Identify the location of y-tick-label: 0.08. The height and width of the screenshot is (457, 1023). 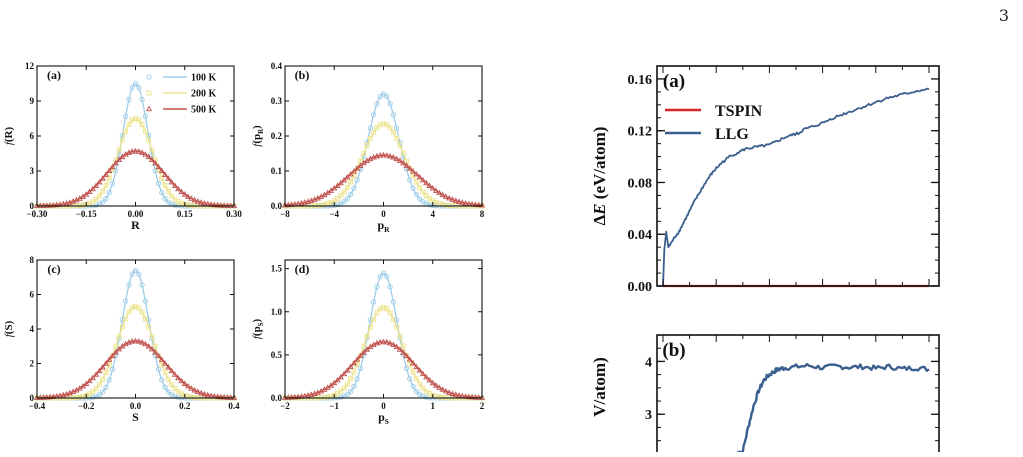
(640, 183).